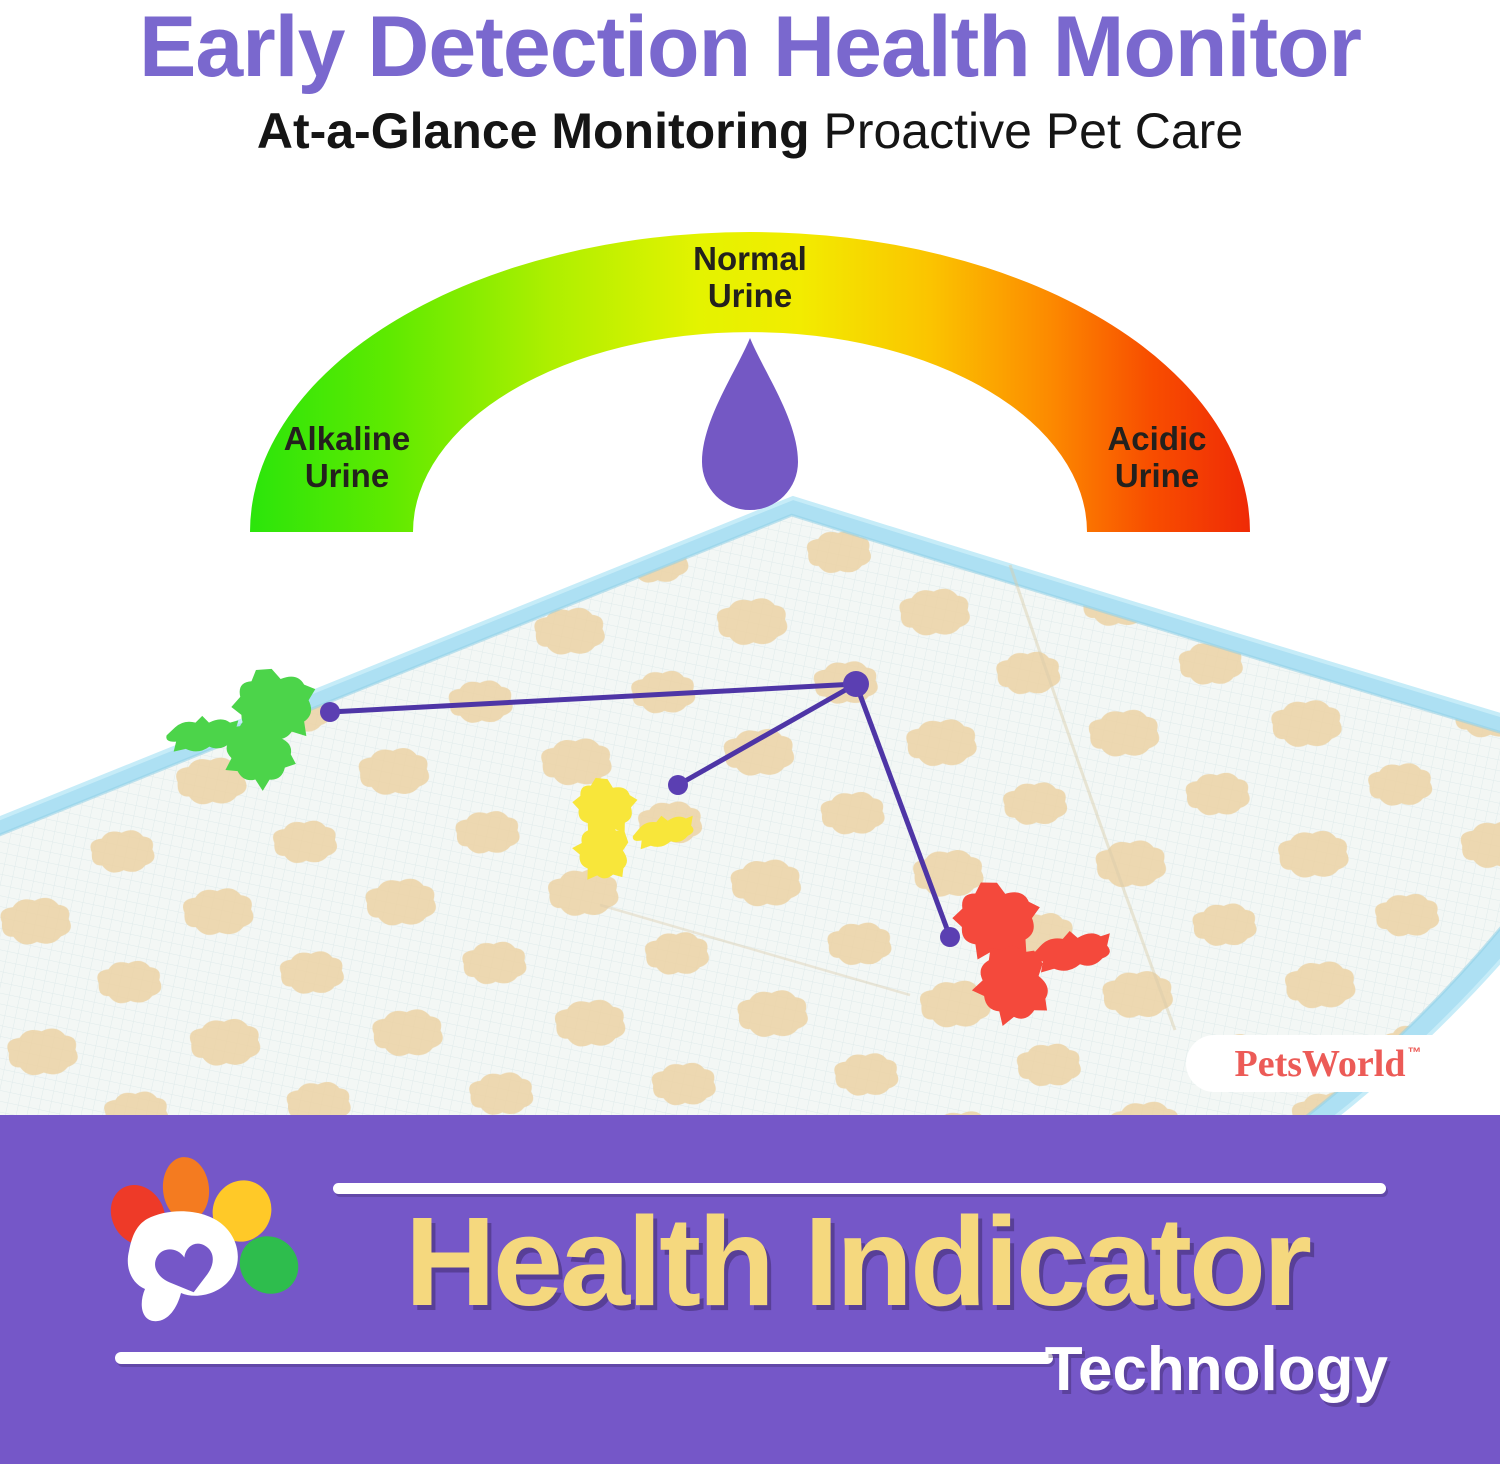 The height and width of the screenshot is (1464, 1500). I want to click on brand-logo: PetsWorld ™, so click(1328, 1063).